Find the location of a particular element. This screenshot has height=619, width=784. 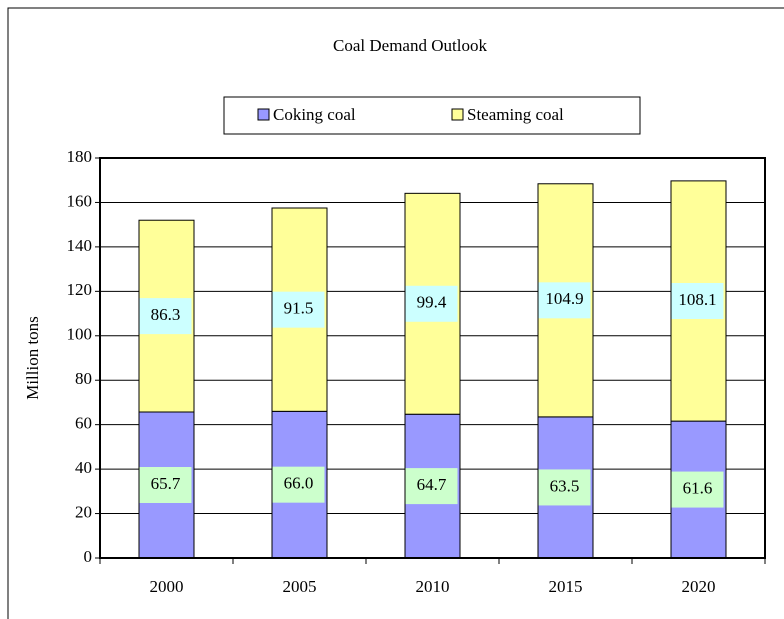

data-label: 65.7 is located at coordinates (166, 483).